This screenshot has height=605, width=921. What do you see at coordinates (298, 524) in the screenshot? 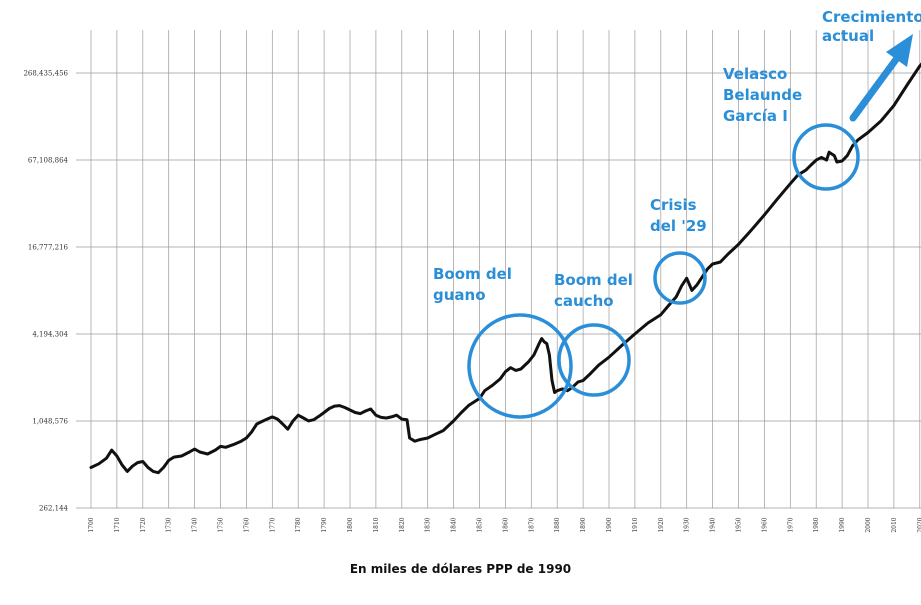
I see `x-tick-label: 1780` at bounding box center [298, 524].